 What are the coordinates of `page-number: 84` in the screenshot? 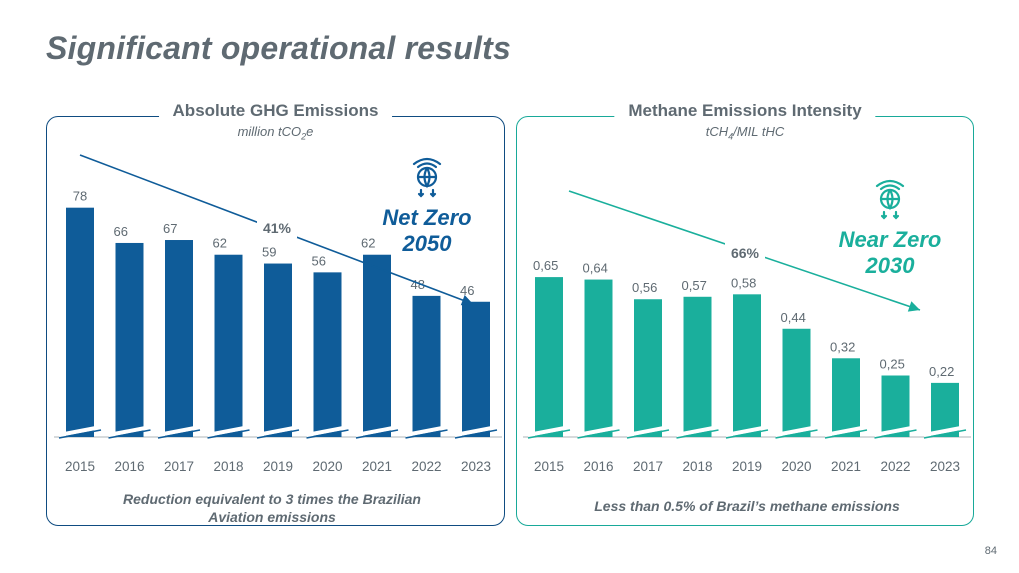 It's located at (990, 551).